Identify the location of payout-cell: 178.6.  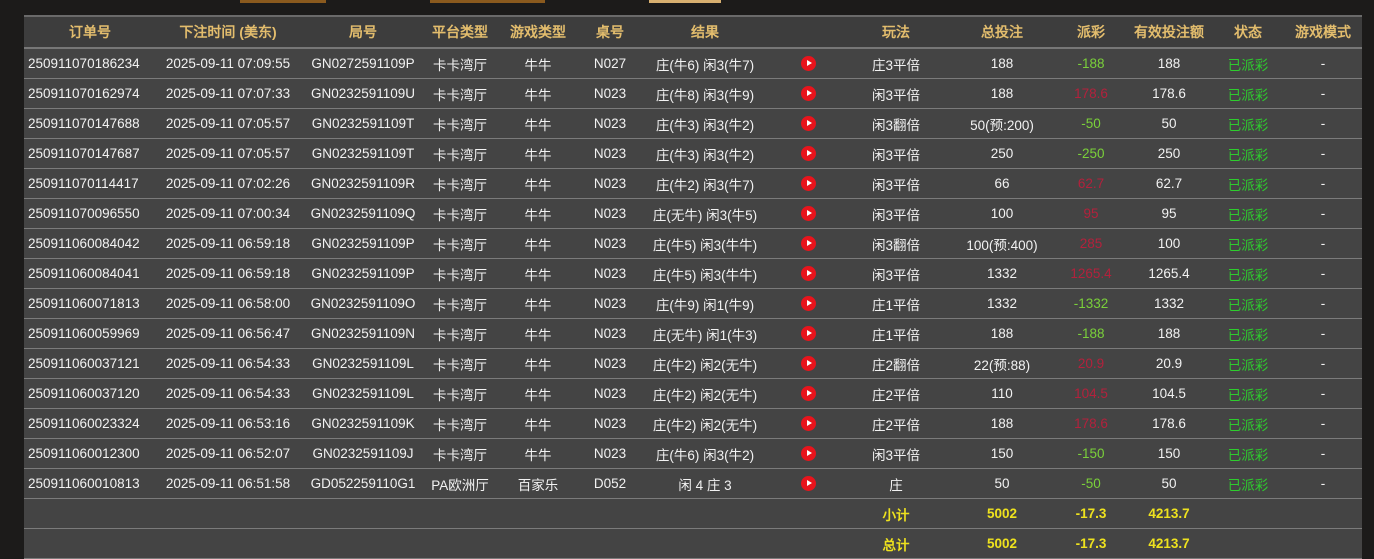
(1091, 93).